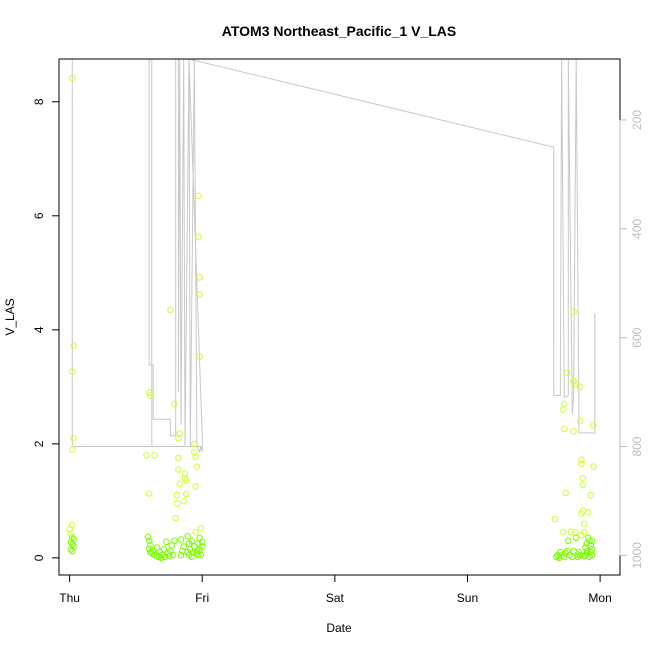 The width and height of the screenshot is (650, 650). Describe the element at coordinates (637, 120) in the screenshot. I see `right-axis-tick-label: 200` at that location.